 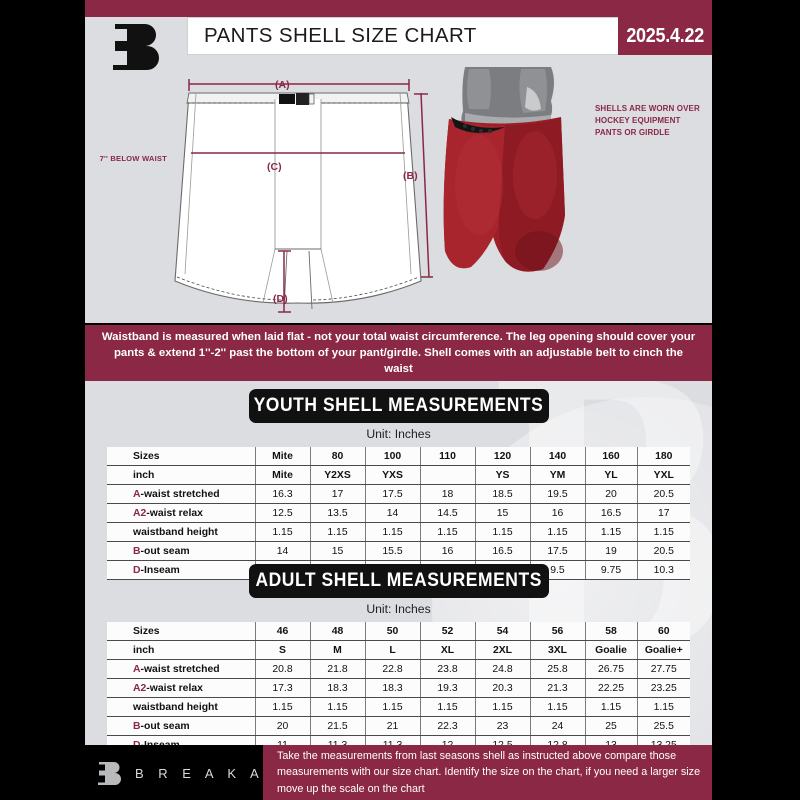 I want to click on table-cell: 21.3, so click(x=557, y=688).